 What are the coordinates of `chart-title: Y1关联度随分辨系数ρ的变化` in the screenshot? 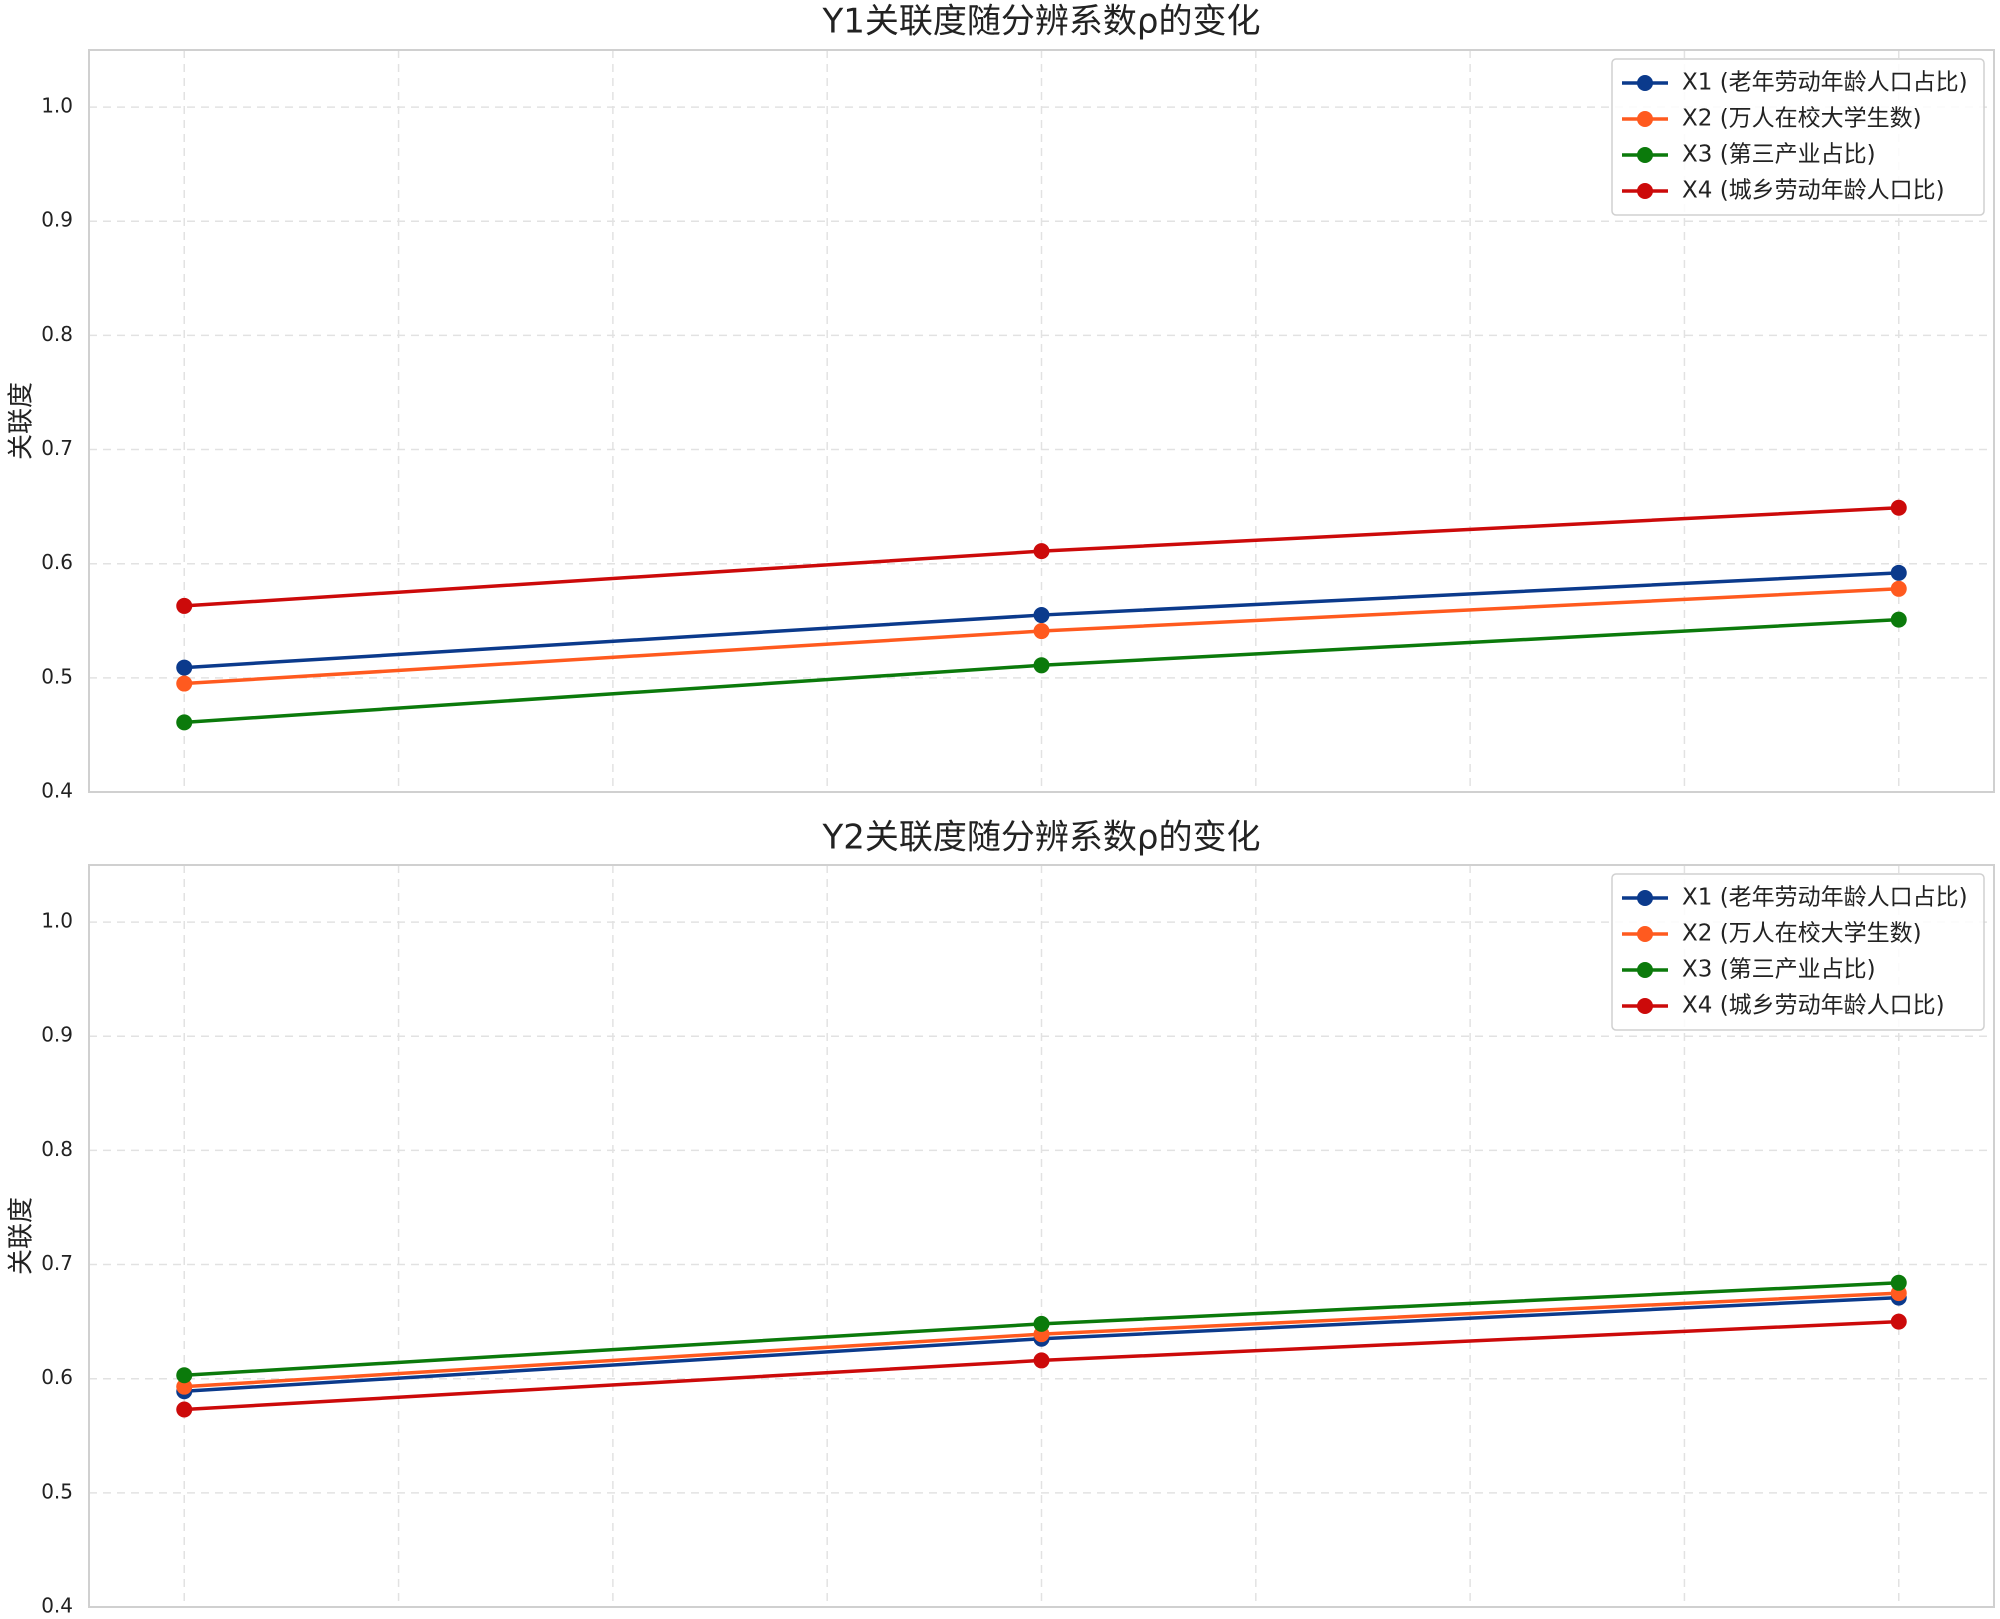 It's located at (1041, 22).